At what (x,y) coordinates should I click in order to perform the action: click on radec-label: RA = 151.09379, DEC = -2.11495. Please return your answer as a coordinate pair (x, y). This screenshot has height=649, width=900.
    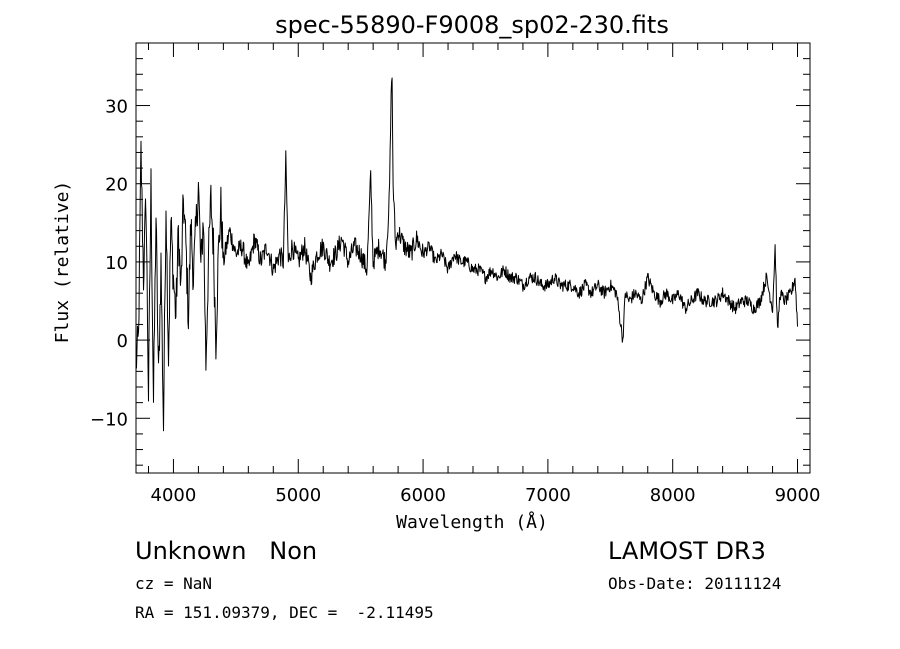
    Looking at the image, I should click on (284, 612).